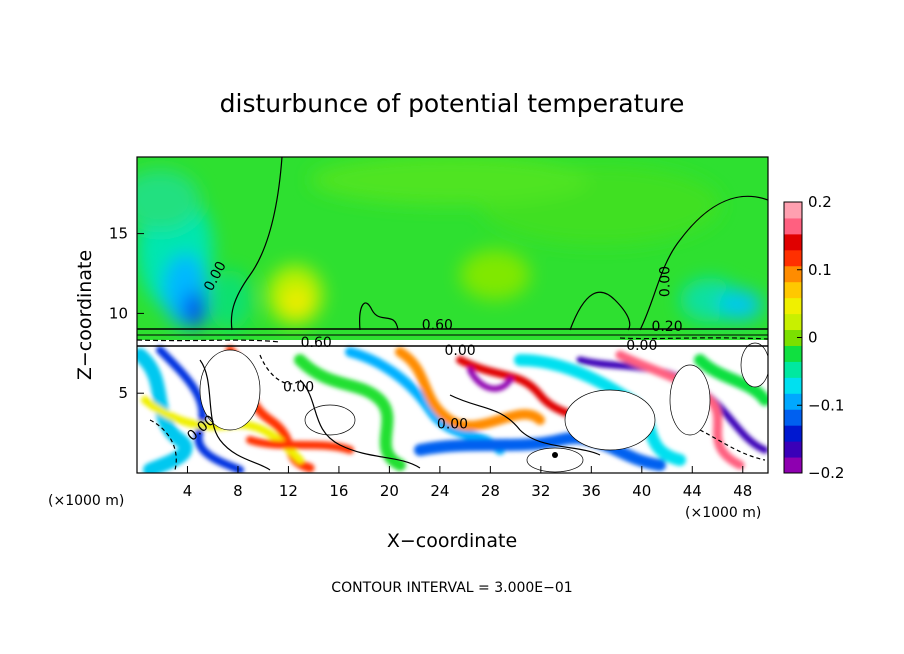  Describe the element at coordinates (692, 491) in the screenshot. I see `x-tick-label: 44` at that location.